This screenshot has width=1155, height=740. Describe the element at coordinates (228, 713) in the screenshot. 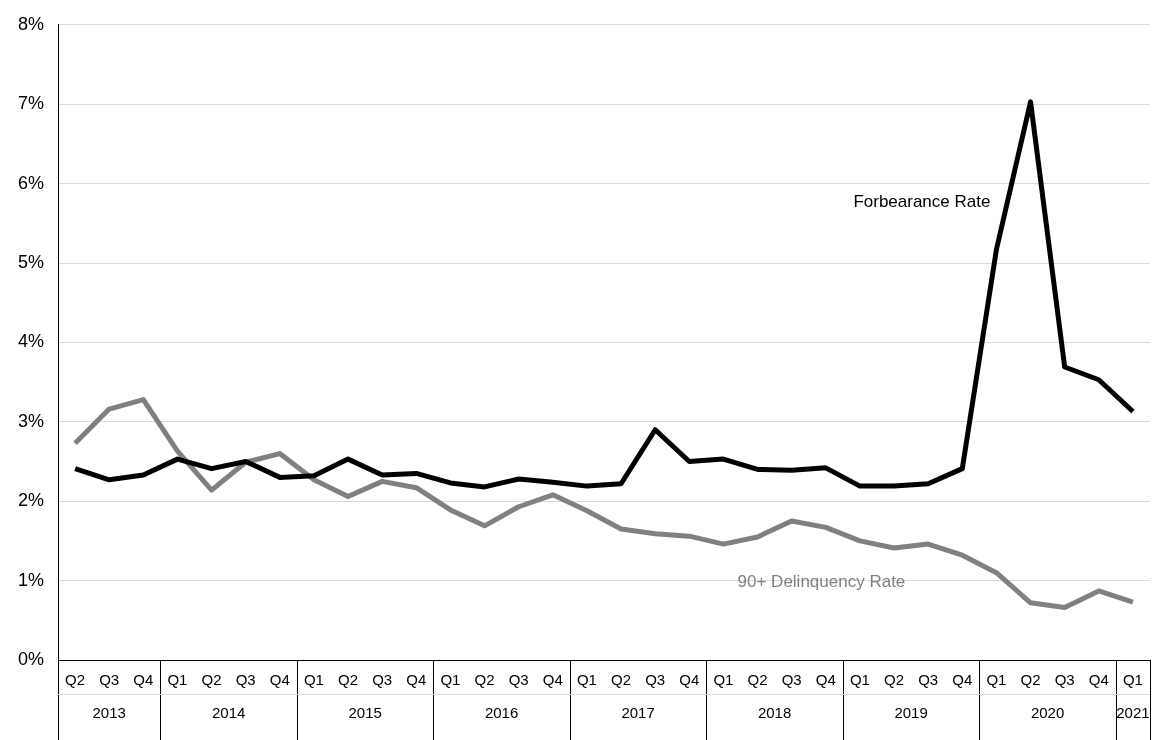

I see `text: 2014` at that location.